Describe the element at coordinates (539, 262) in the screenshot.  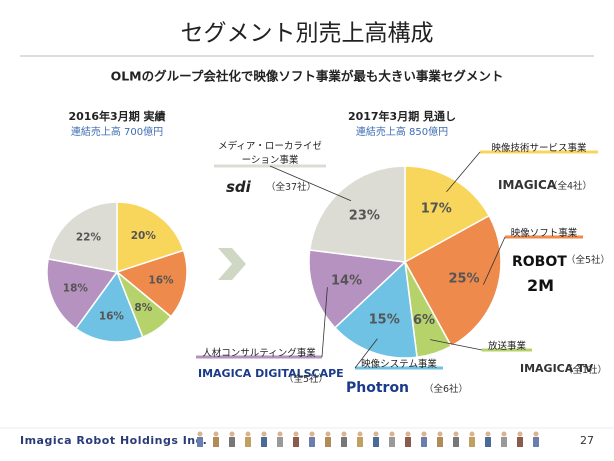
I see `company-logo: ROBOT` at that location.